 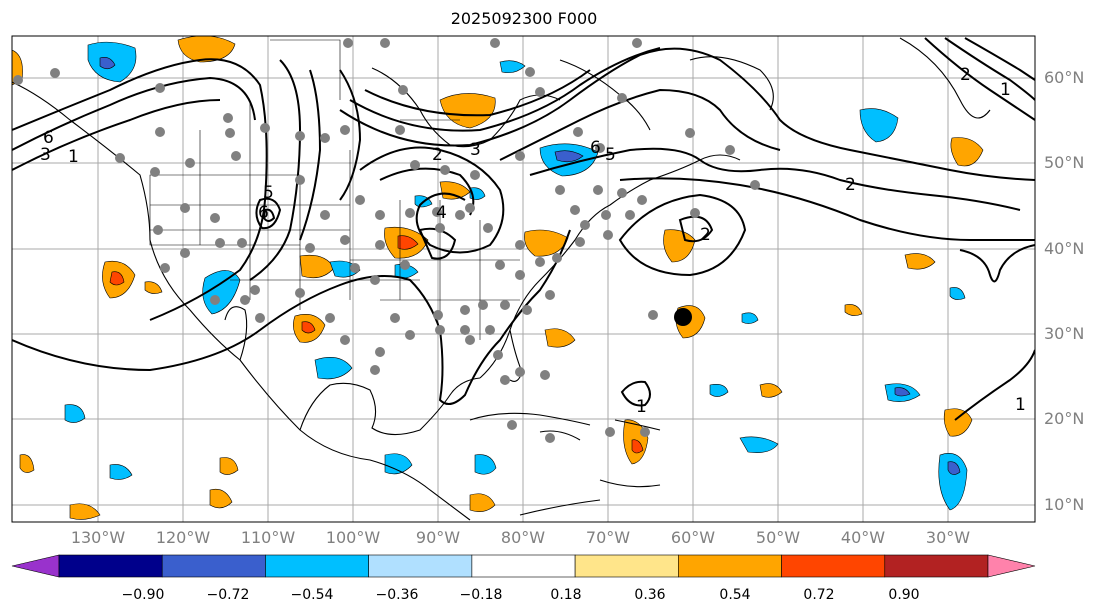 I want to click on colorbar-extension-high, so click(x=1011, y=566).